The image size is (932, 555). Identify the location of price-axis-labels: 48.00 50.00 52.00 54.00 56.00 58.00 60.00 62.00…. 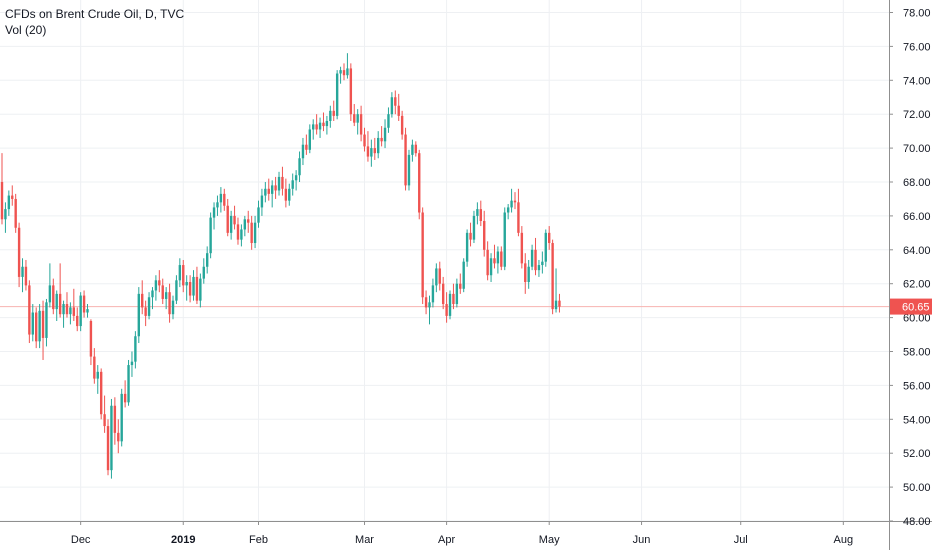
(910, 268).